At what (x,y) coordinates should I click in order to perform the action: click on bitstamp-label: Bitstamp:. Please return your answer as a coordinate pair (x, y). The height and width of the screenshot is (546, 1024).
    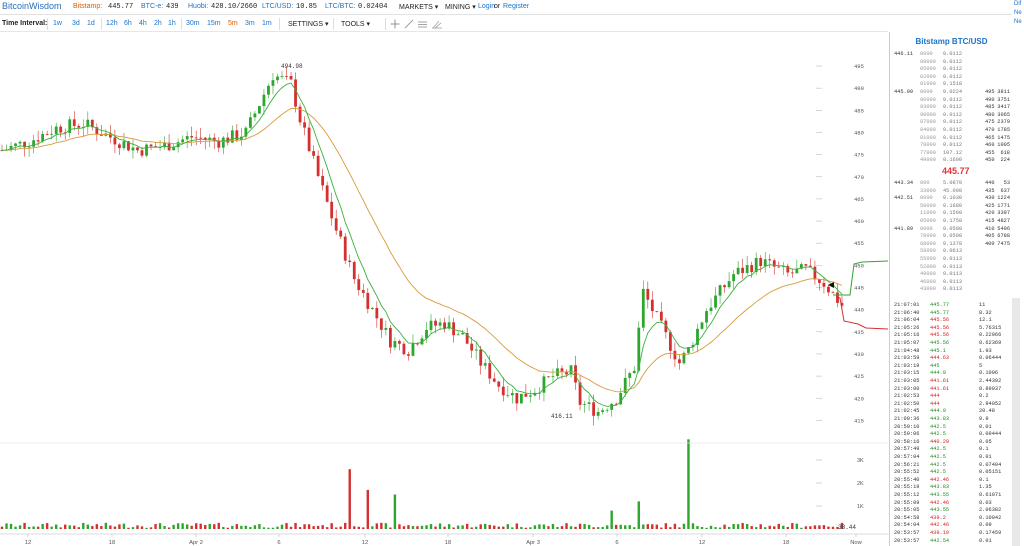
    Looking at the image, I should click on (88, 6).